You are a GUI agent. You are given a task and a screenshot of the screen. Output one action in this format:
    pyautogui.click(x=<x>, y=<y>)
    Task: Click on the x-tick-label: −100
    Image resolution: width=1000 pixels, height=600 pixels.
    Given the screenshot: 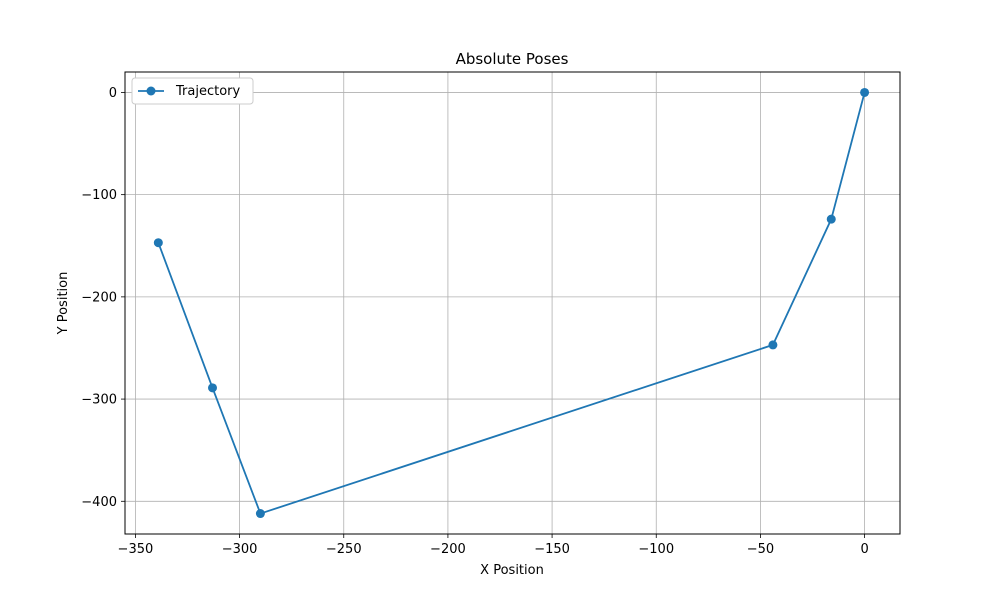 What is the action you would take?
    pyautogui.click(x=656, y=549)
    